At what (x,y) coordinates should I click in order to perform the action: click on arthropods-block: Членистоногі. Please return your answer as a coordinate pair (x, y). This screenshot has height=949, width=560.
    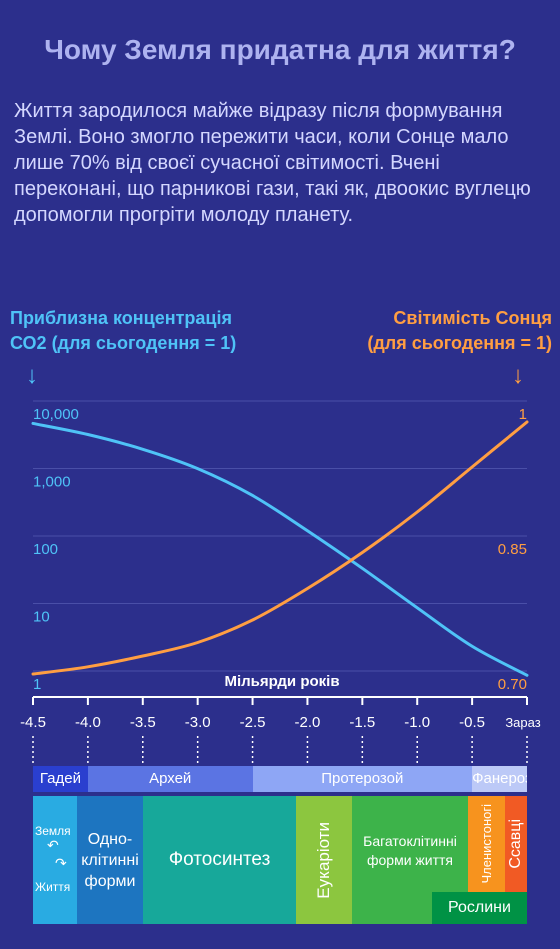
    Looking at the image, I should click on (486, 844).